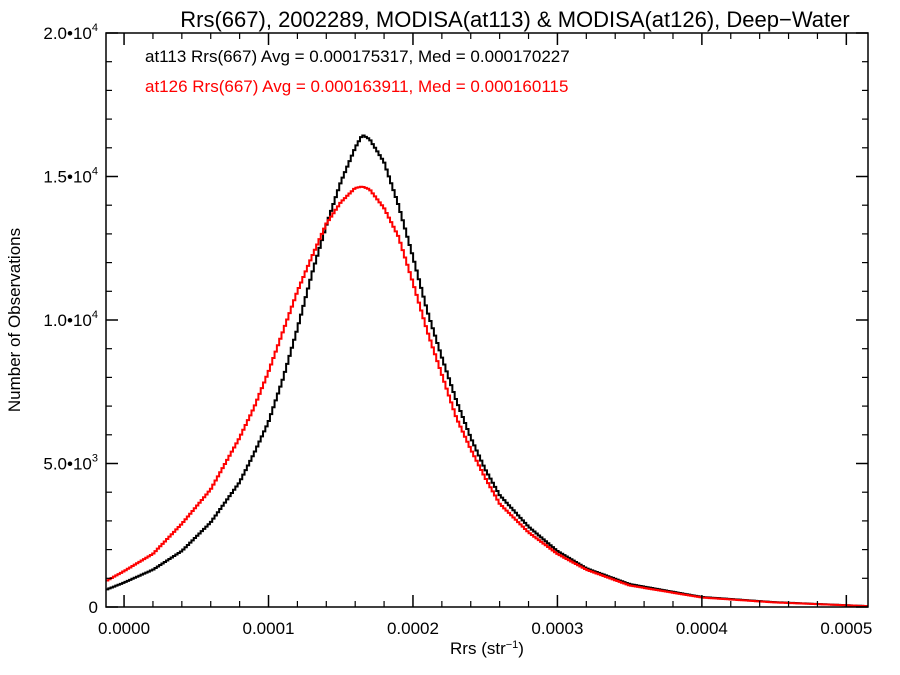  I want to click on x-axis-label-close: ), so click(521, 648).